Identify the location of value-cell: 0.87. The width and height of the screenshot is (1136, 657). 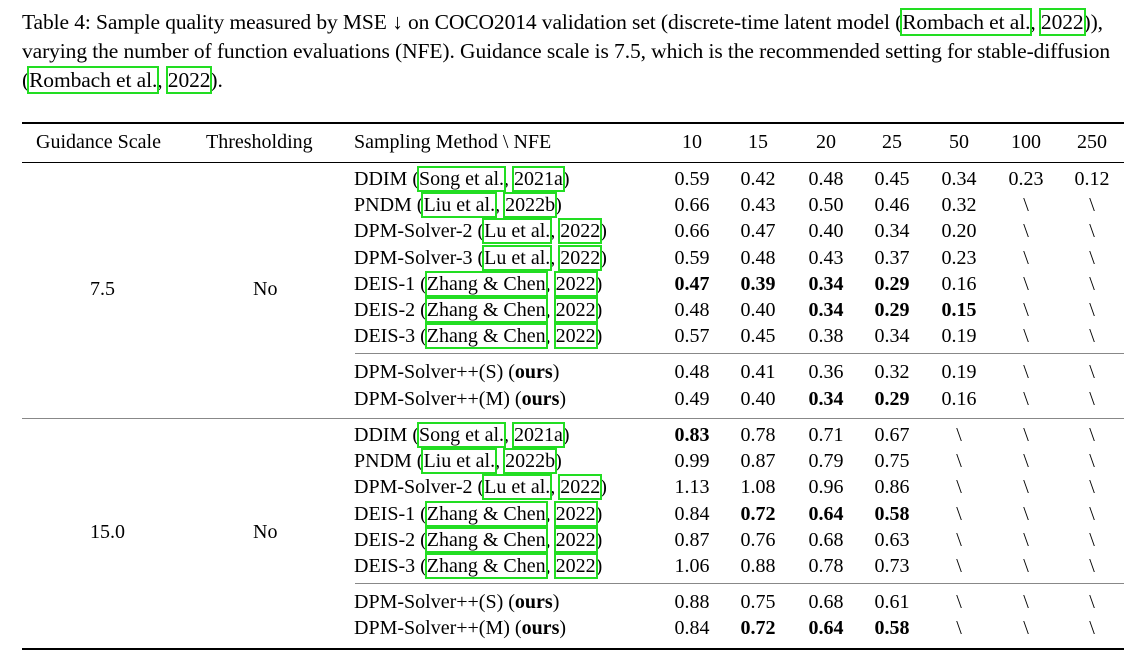
(758, 461).